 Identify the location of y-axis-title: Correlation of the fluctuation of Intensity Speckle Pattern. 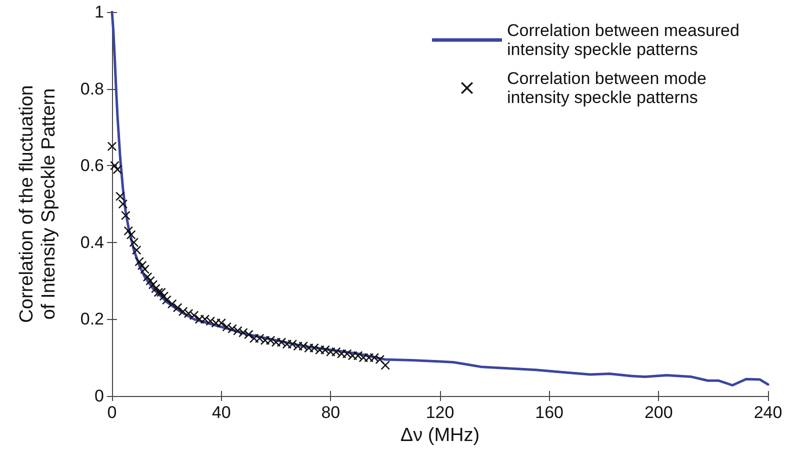
(38, 204).